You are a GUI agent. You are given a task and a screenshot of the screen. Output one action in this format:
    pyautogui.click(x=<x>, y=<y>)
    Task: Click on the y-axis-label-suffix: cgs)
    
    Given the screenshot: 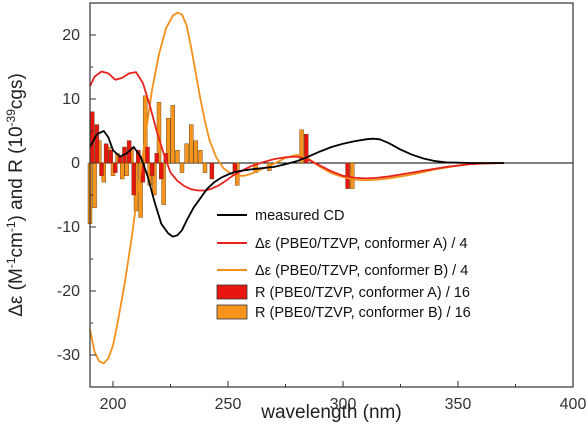 What is the action you would take?
    pyautogui.click(x=16, y=91)
    